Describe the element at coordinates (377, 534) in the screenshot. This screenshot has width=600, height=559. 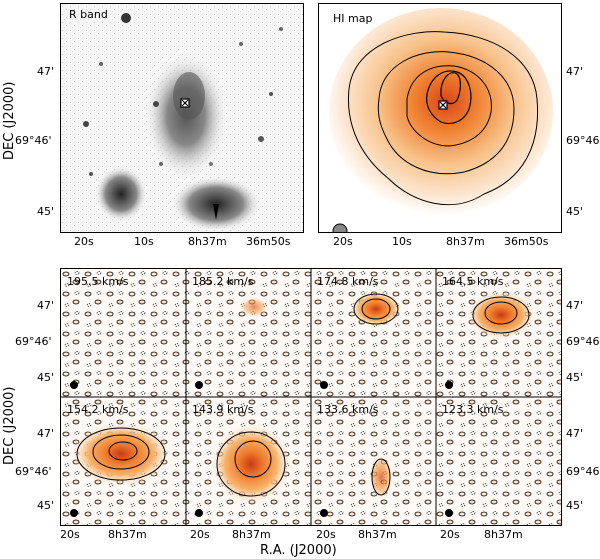
I see `grid-xtick-8h37m-c3: 8h37m` at that location.